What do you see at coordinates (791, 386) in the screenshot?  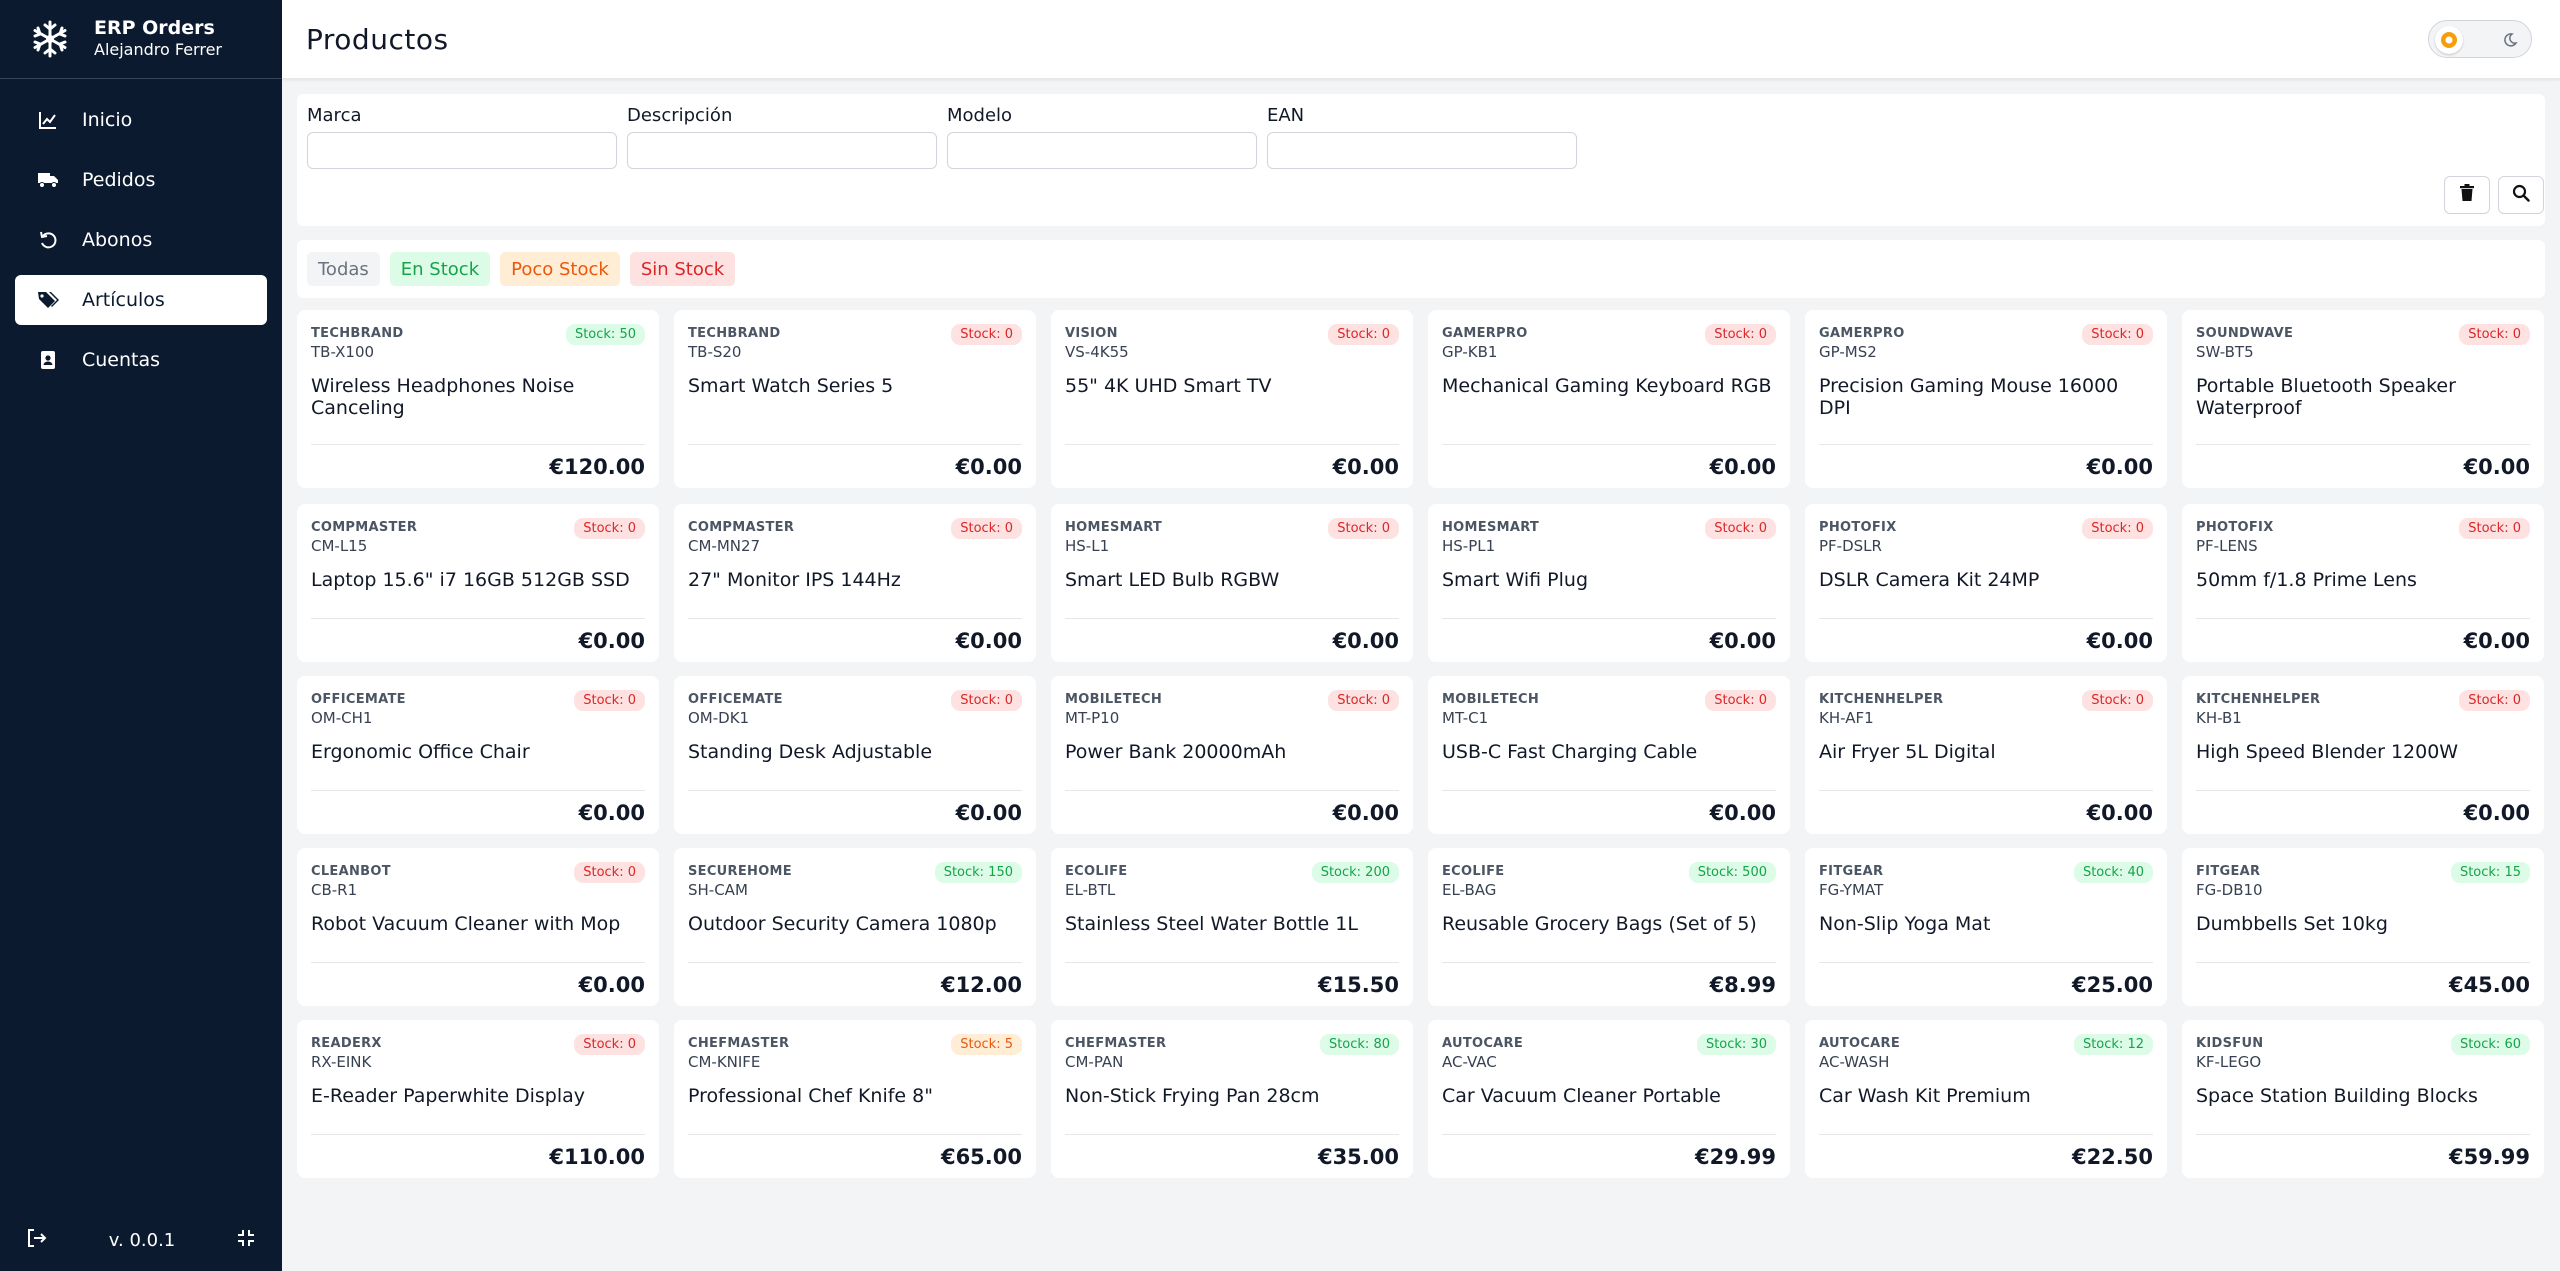 I see `product-description: Smart Watch Series 5` at bounding box center [791, 386].